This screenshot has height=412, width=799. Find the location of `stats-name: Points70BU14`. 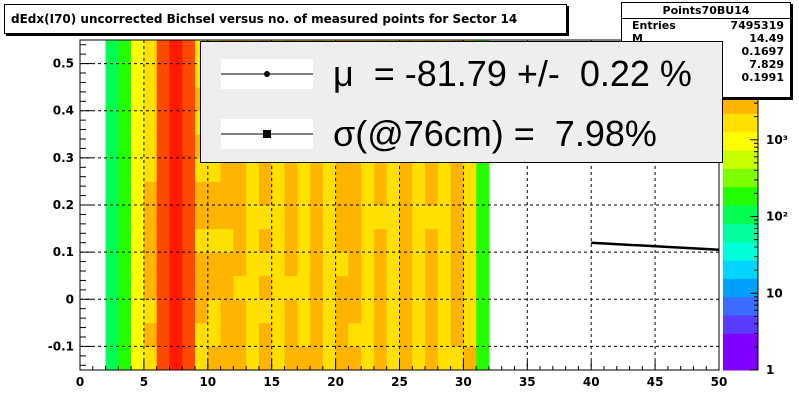

stats-name: Points70BU14 is located at coordinates (706, 11).